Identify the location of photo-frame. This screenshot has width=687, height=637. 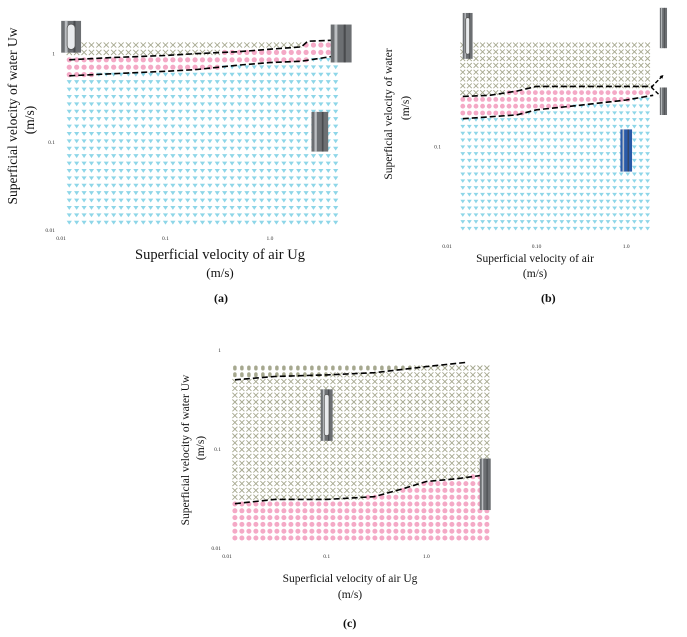
(485, 484).